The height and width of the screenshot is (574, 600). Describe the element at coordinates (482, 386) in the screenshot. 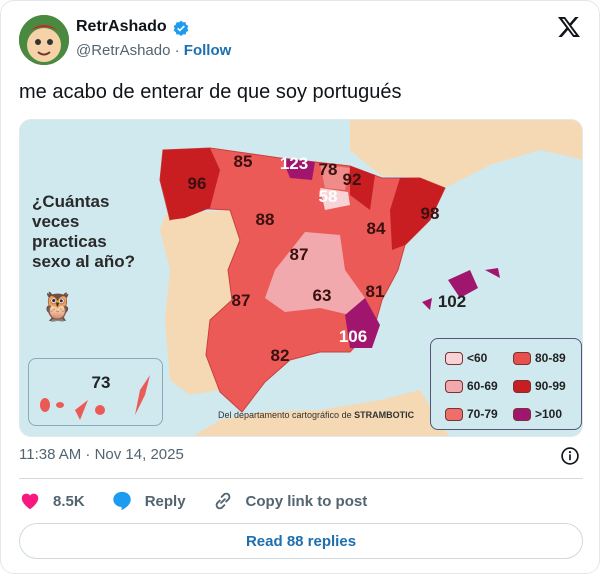

I see `legend-label: 60-69` at that location.